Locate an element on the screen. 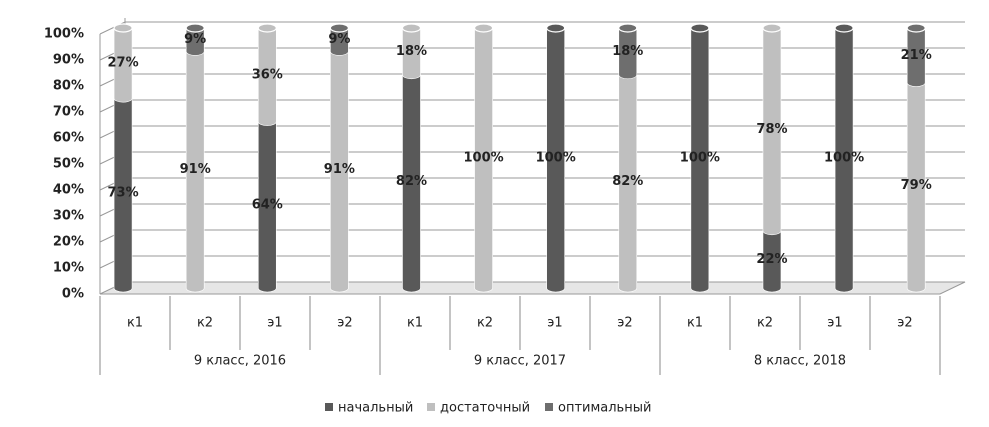 This screenshot has height=427, width=989. legend-label: достаточный is located at coordinates (485, 408).